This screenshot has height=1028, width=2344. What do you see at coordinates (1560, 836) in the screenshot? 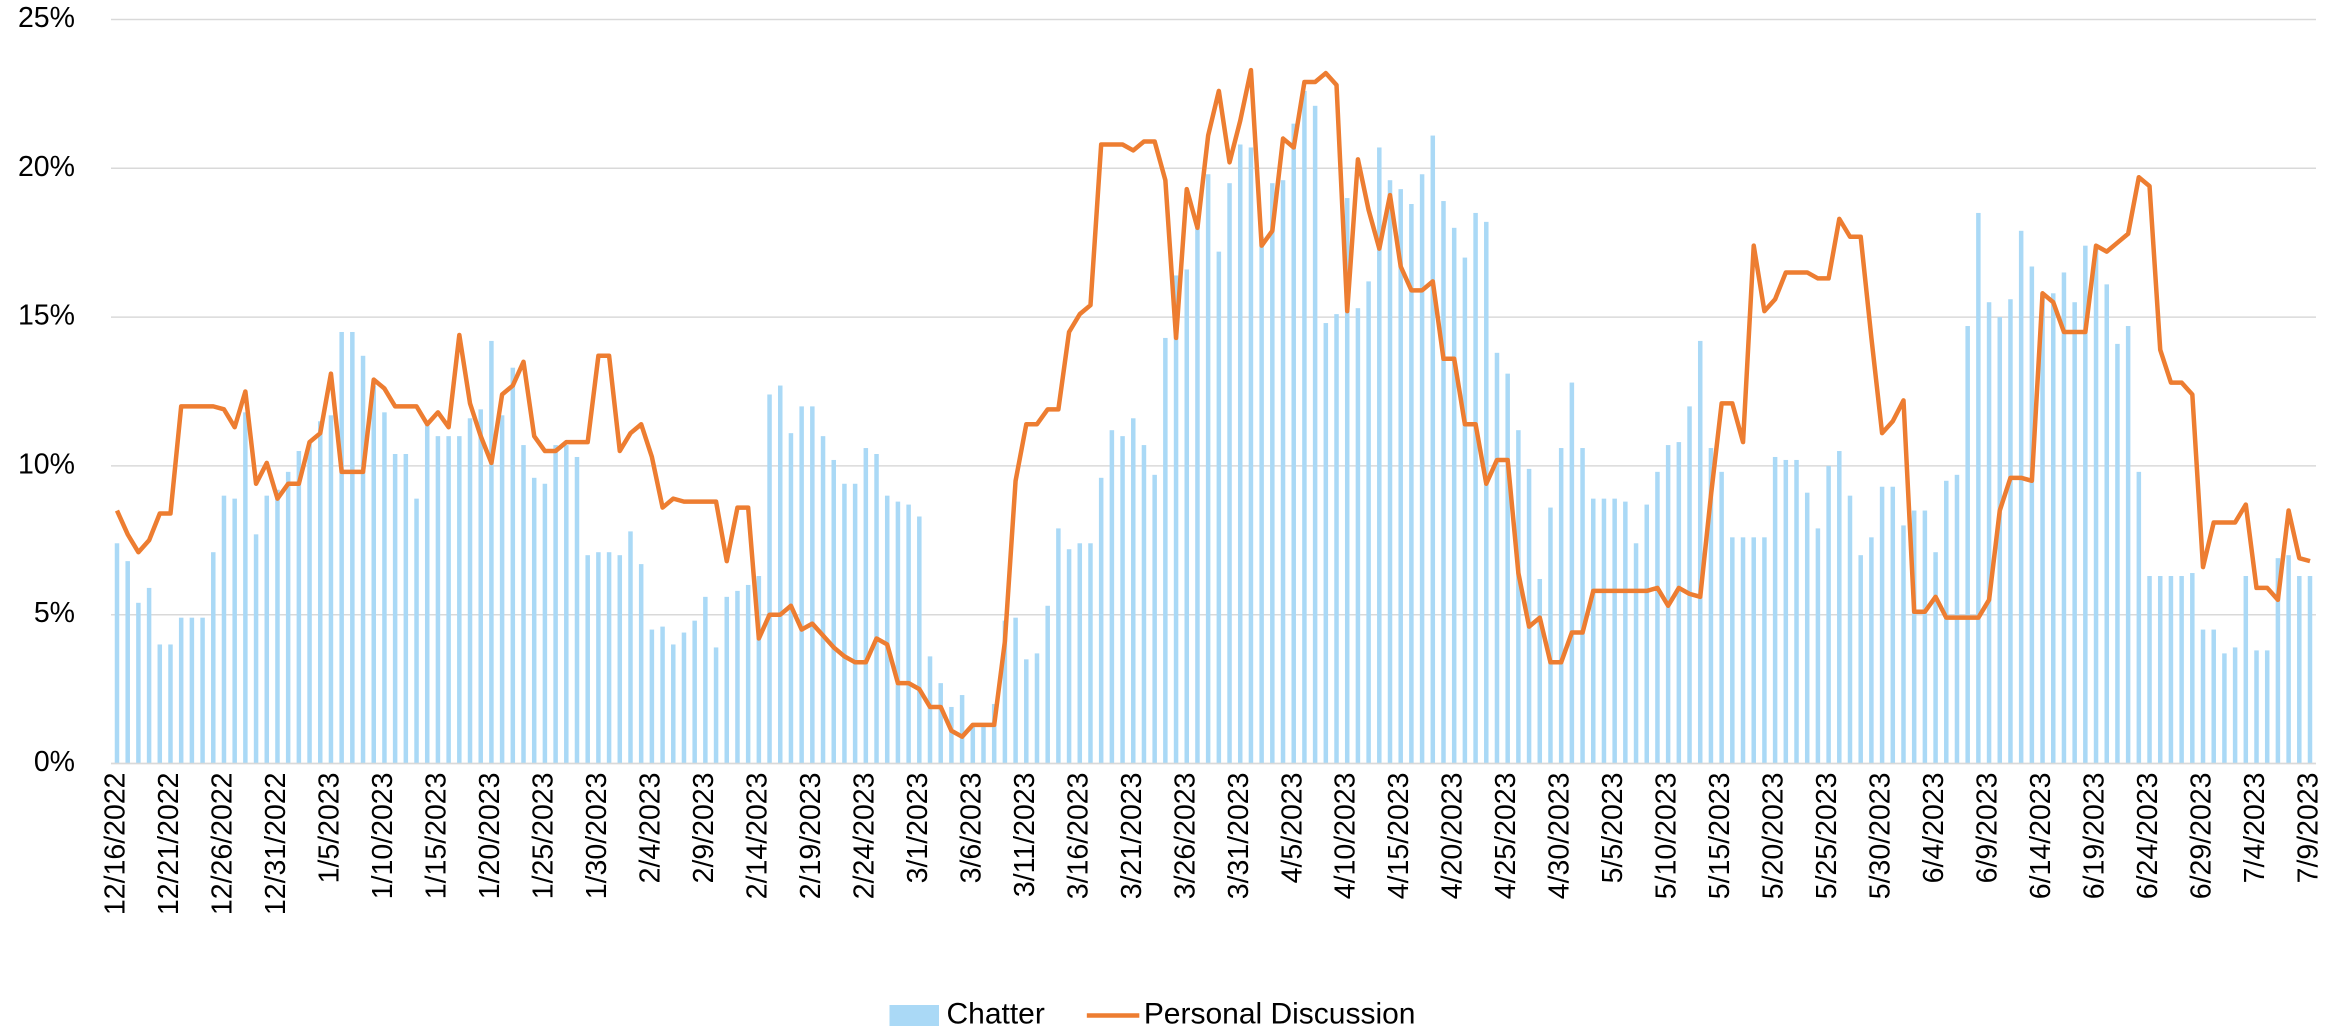
I see `x-tick-label: 4/30/2023` at bounding box center [1560, 836].